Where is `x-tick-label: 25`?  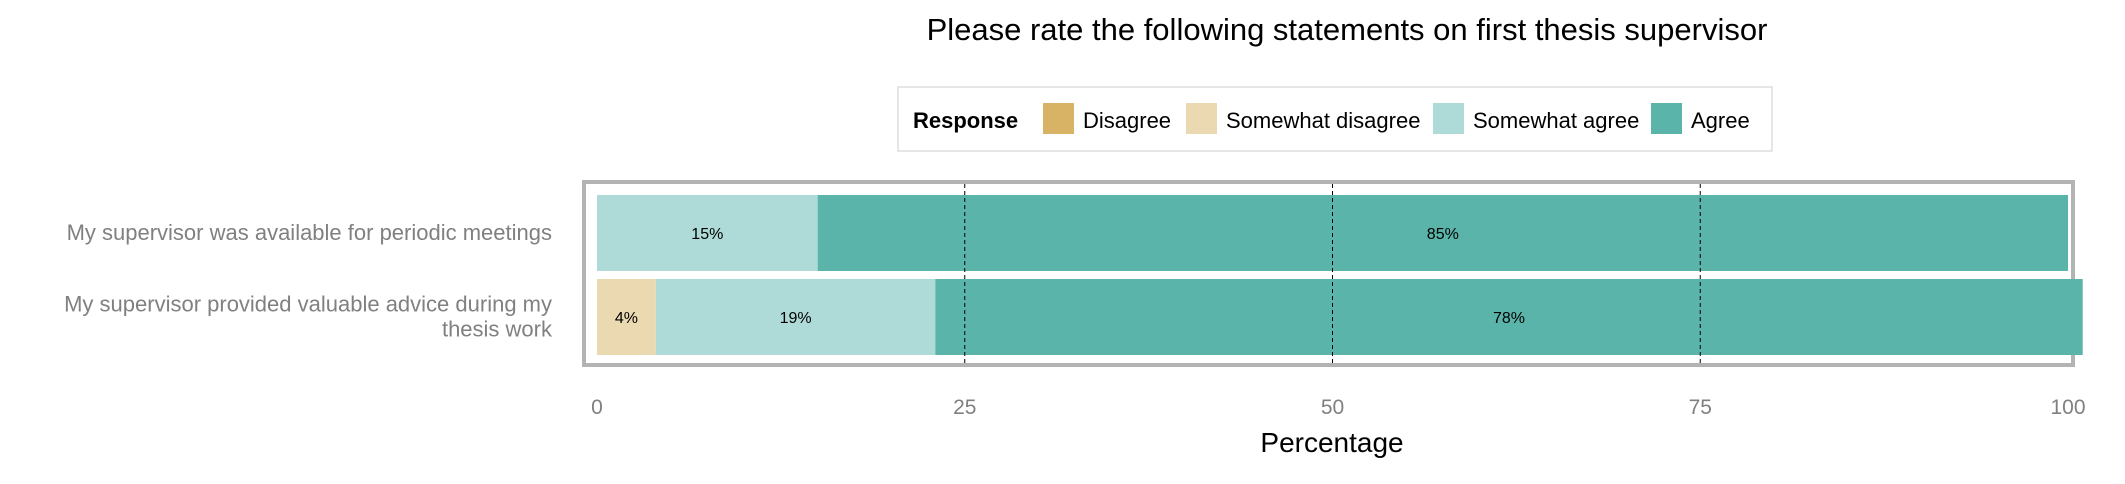 x-tick-label: 25 is located at coordinates (964, 407).